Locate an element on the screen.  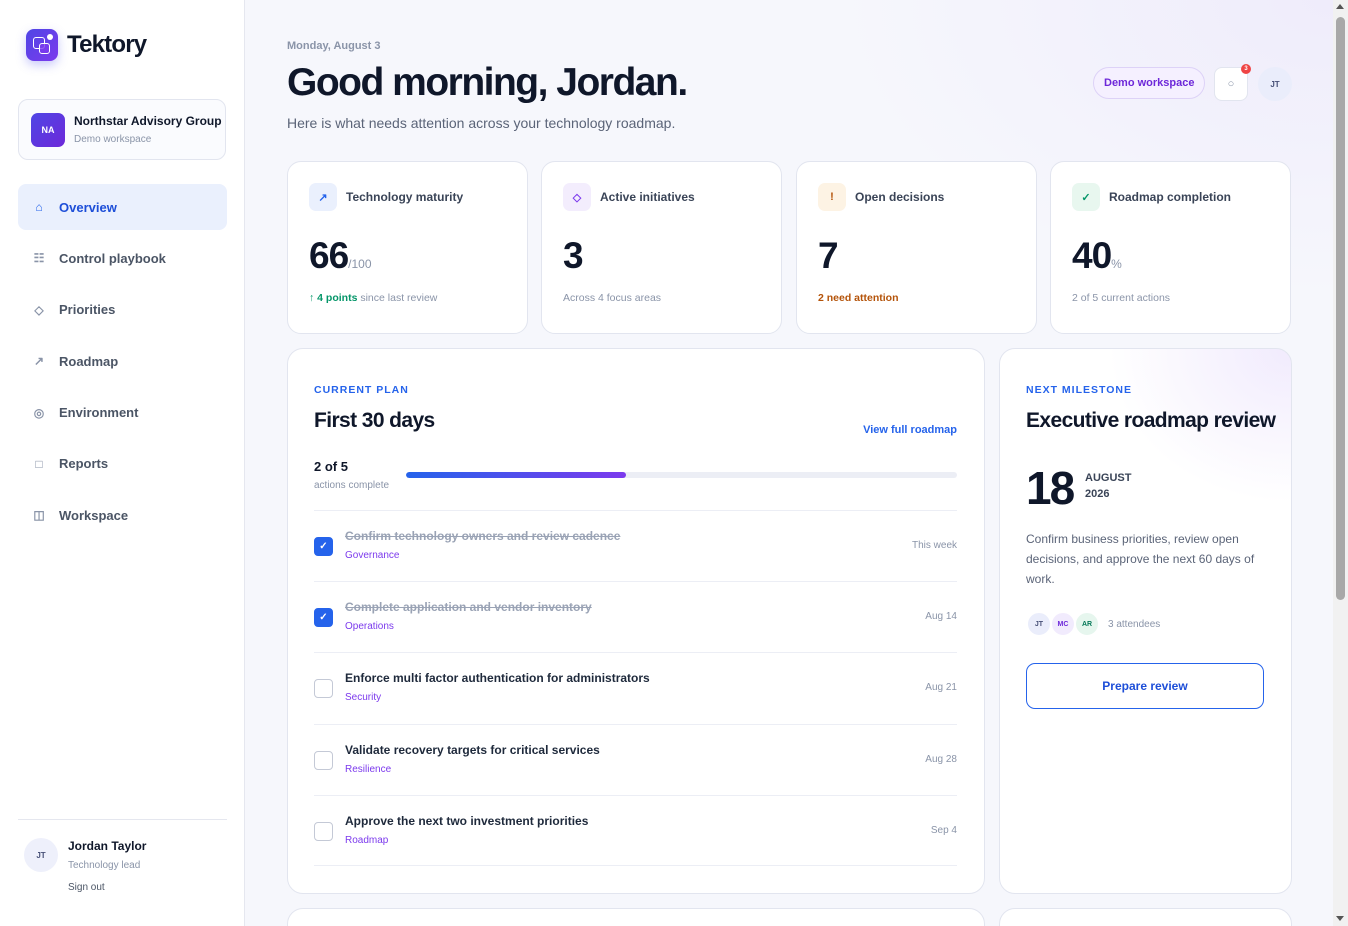
bell-icon: ○ is located at coordinates (1231, 84).